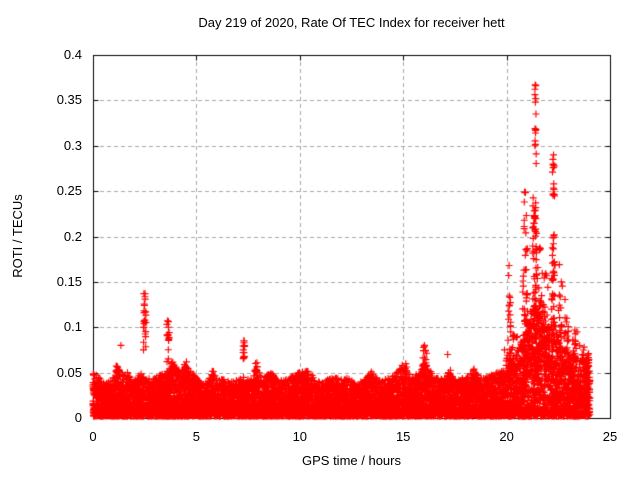 The width and height of the screenshot is (640, 480). What do you see at coordinates (403, 436) in the screenshot?
I see `x-tick-label: 15` at bounding box center [403, 436].